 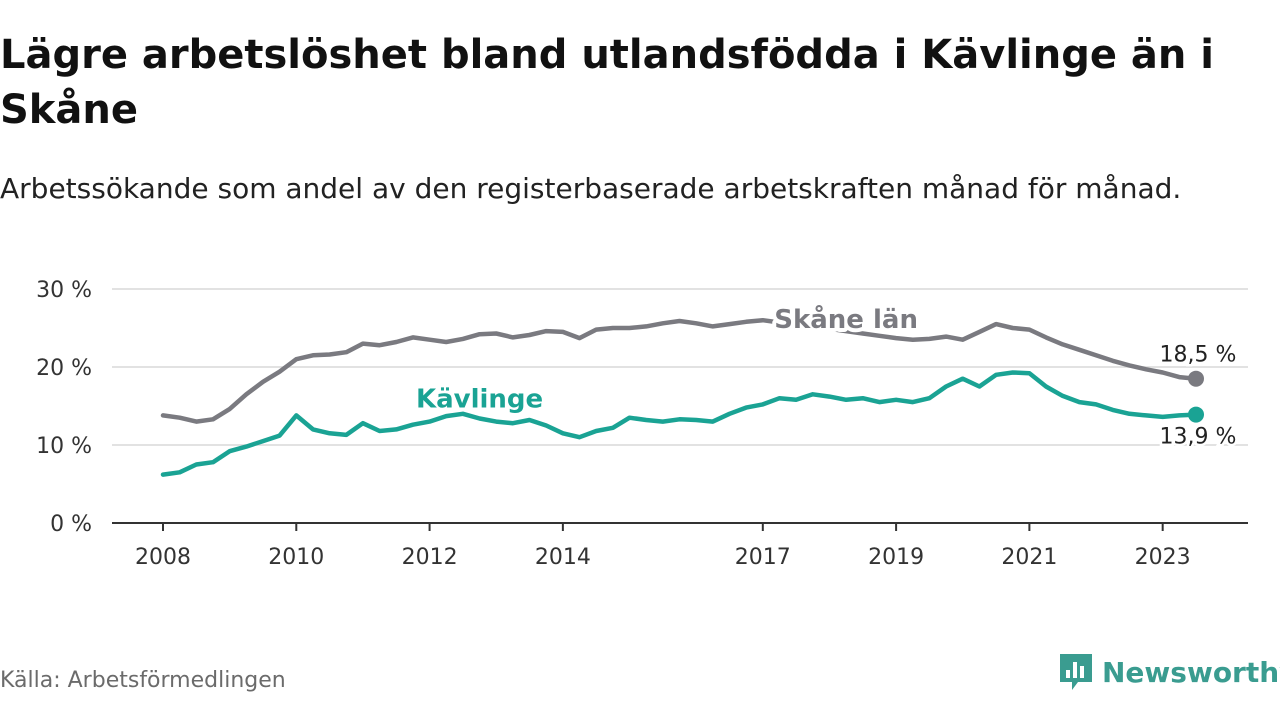 I want to click on x-tick-label: 2008, so click(x=163, y=557).